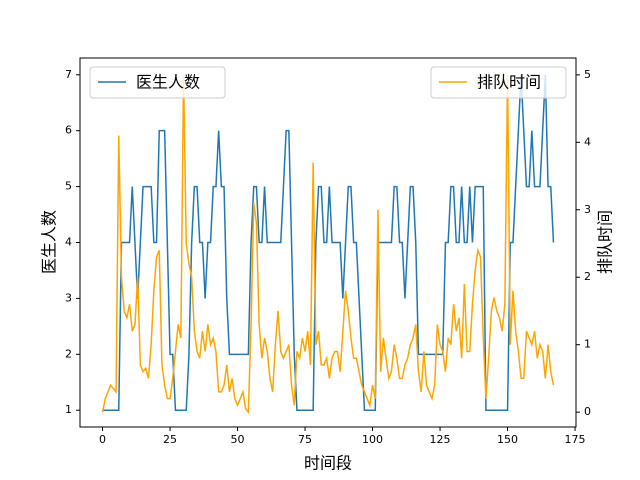 This screenshot has width=640, height=480. What do you see at coordinates (68, 186) in the screenshot?
I see `y-tick-label: 5` at bounding box center [68, 186].